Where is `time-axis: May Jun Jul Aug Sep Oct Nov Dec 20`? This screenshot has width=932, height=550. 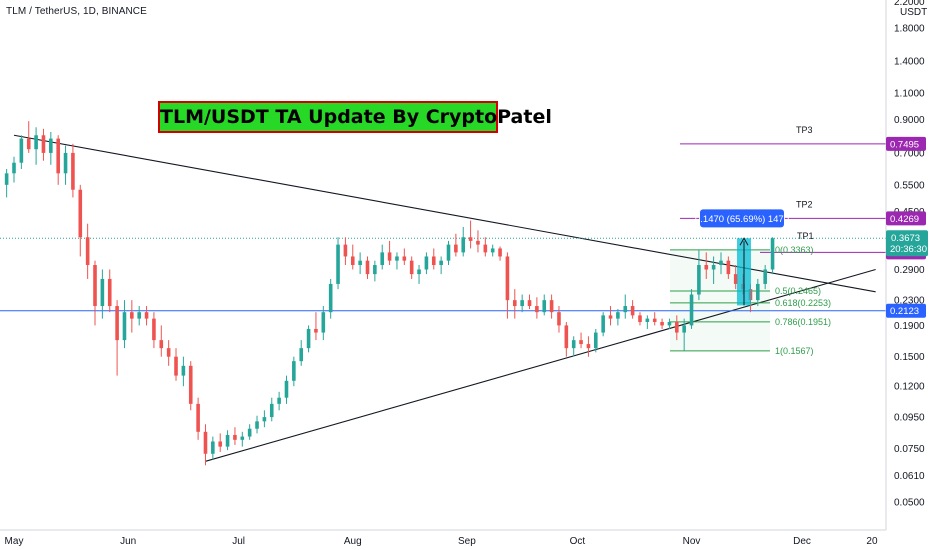
time-axis: May Jun Jul Aug Sep Oct Nov Dec 20 is located at coordinates (441, 541).